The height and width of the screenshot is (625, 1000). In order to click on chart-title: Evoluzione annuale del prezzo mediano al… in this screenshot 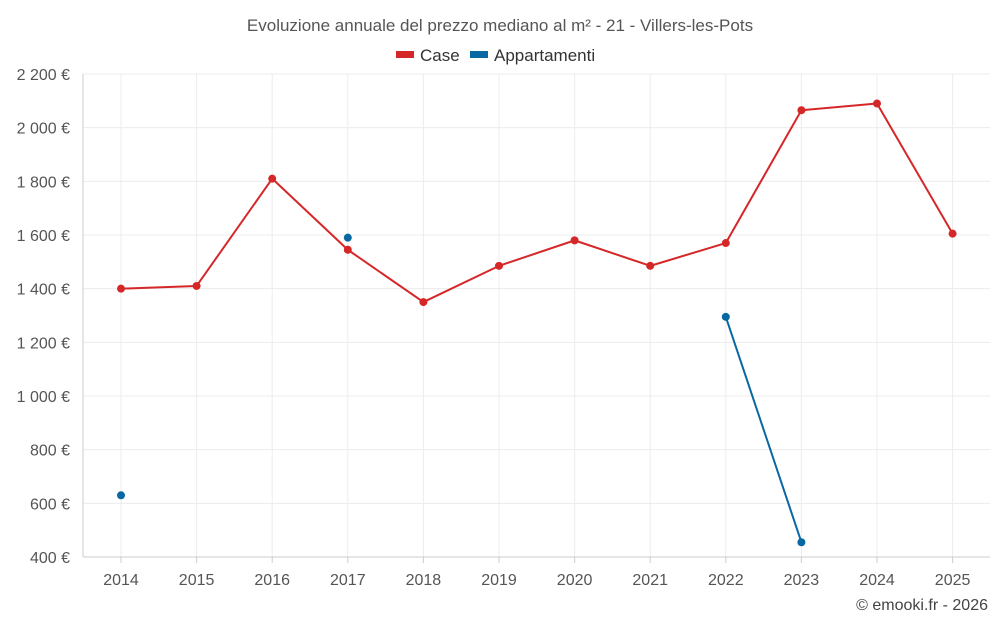, I will do `click(500, 25)`.